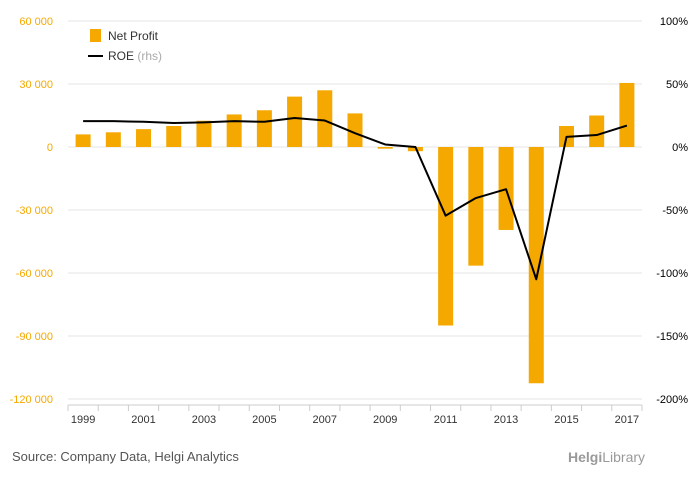  I want to click on legend-label-net-profit: Net Profit, so click(133, 36).